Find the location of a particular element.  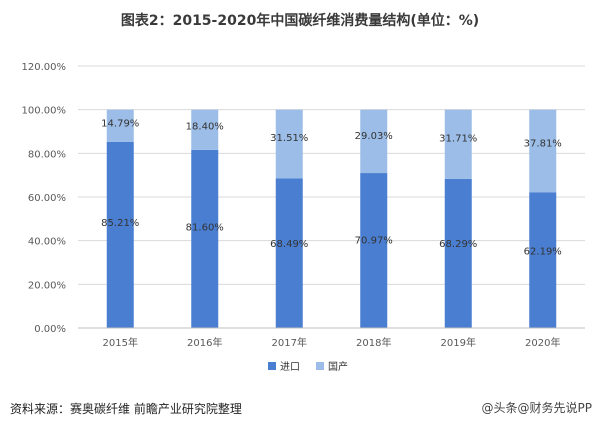

y-tick-label: 100.00% is located at coordinates (44, 111).